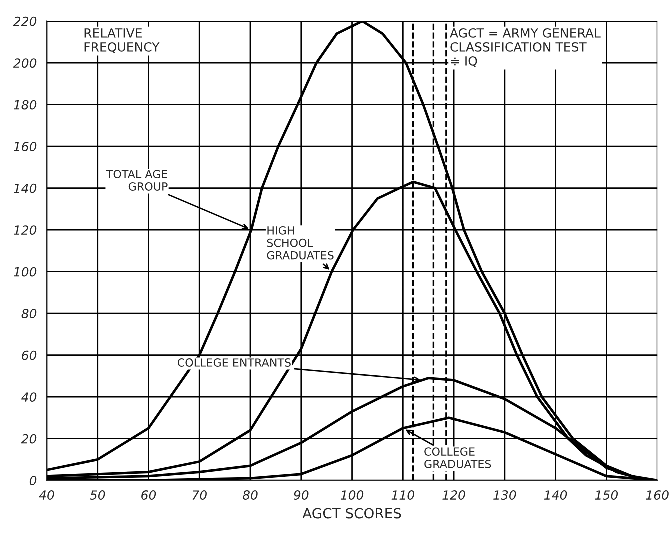 This screenshot has width=671, height=534. I want to click on x-tick-label: 70, so click(199, 495).